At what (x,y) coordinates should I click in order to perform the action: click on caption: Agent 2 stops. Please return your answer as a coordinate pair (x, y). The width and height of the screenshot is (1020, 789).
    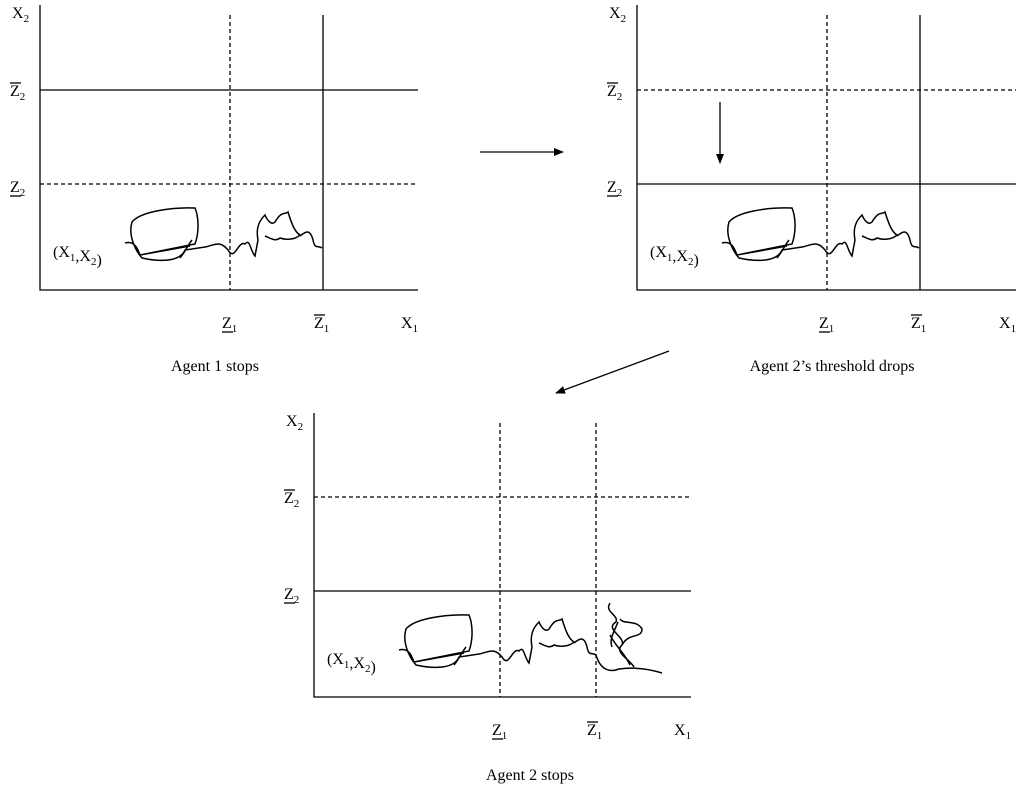
    Looking at the image, I should click on (530, 775).